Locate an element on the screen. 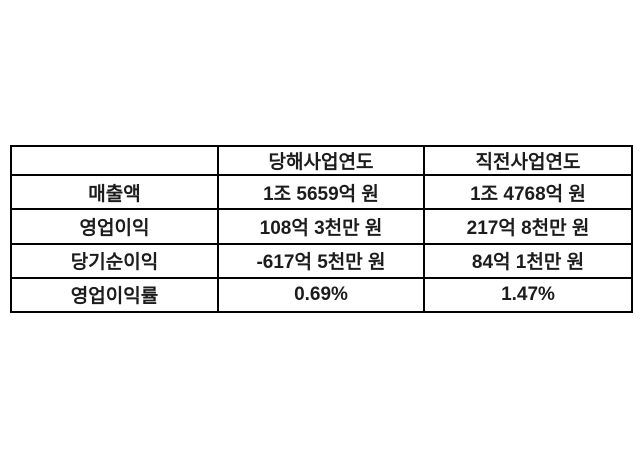 Image resolution: width=640 pixels, height=462 pixels. cell-net-income-previous: 84억 1천만 원 is located at coordinates (528, 260).